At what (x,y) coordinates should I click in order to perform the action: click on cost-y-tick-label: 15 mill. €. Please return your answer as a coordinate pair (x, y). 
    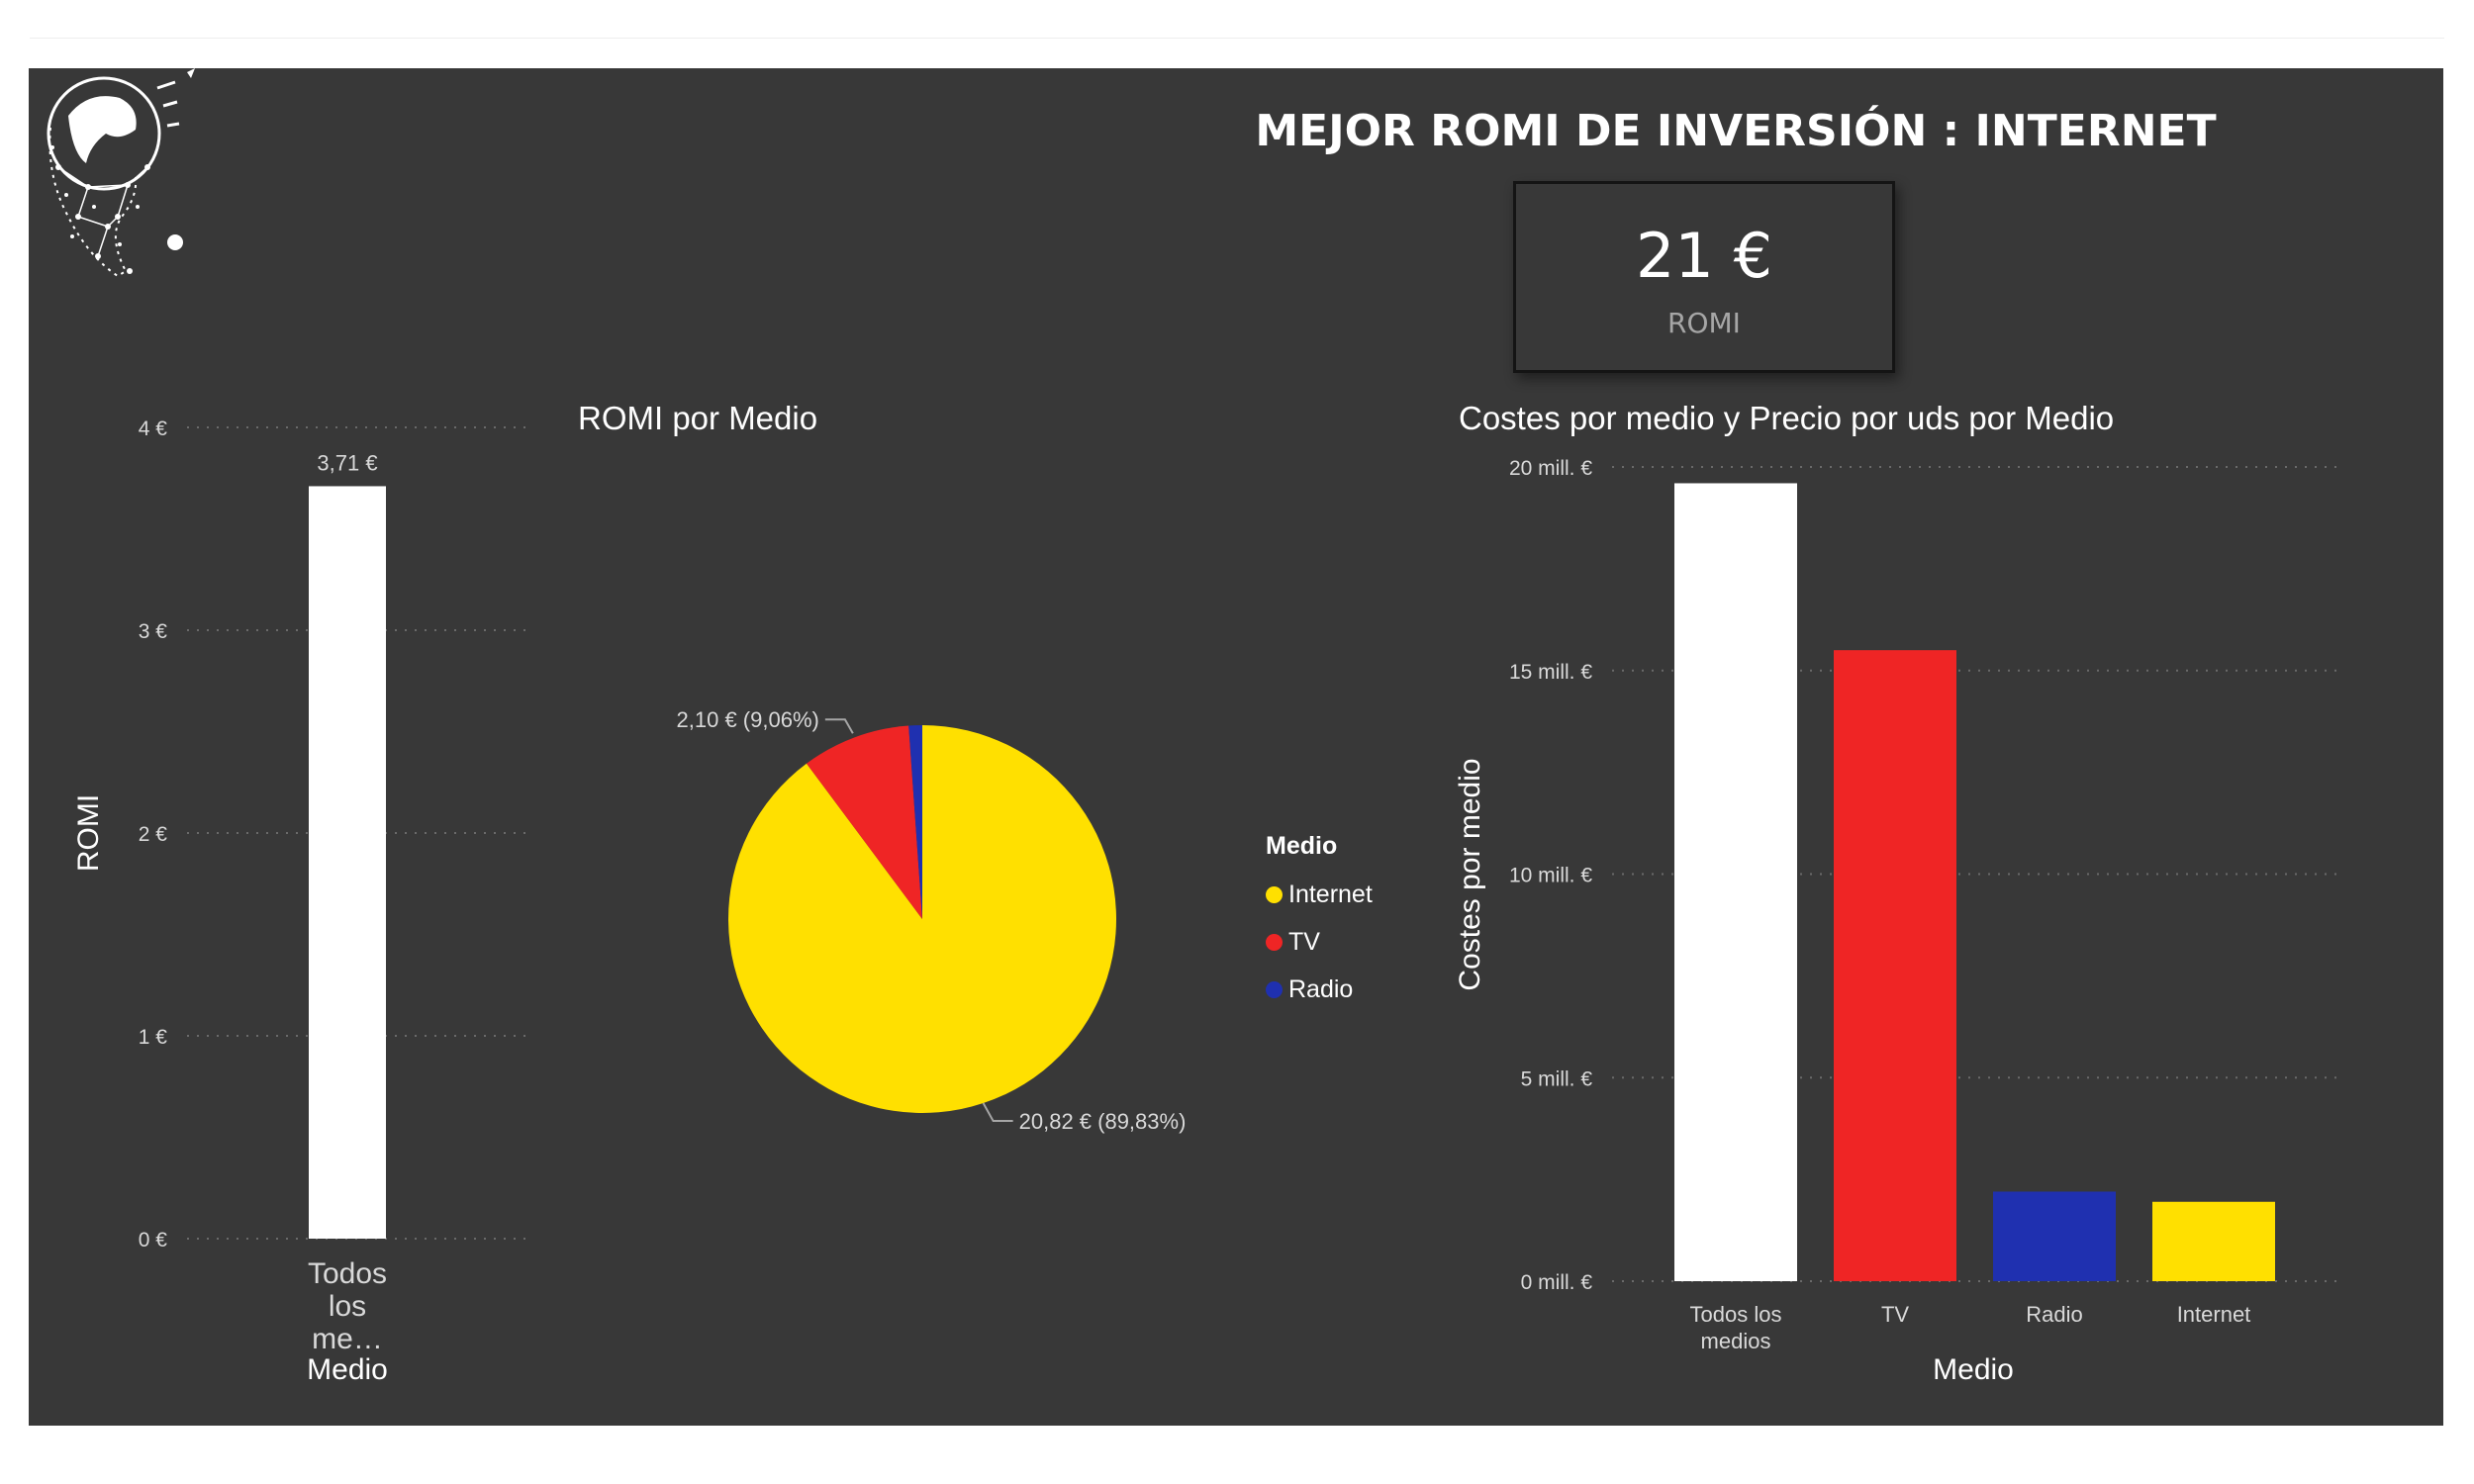
    Looking at the image, I should click on (1551, 672).